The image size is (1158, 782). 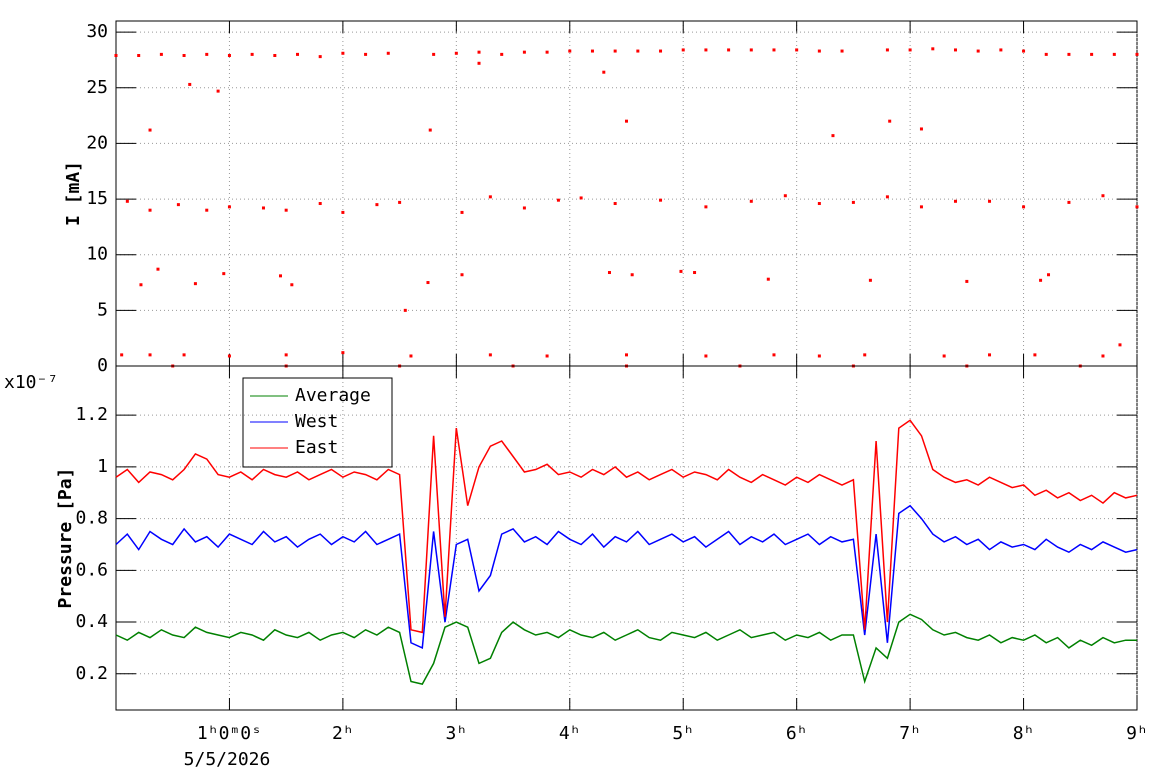 What do you see at coordinates (683, 733) in the screenshot?
I see `x-tick-label: 5ʰ` at bounding box center [683, 733].